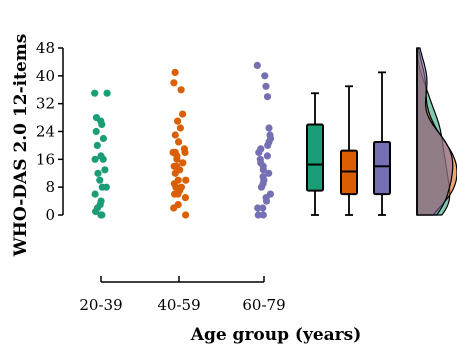 This screenshot has height=356, width=457. What do you see at coordinates (50, 187) in the screenshot?
I see `y-tick-label: 8` at bounding box center [50, 187].